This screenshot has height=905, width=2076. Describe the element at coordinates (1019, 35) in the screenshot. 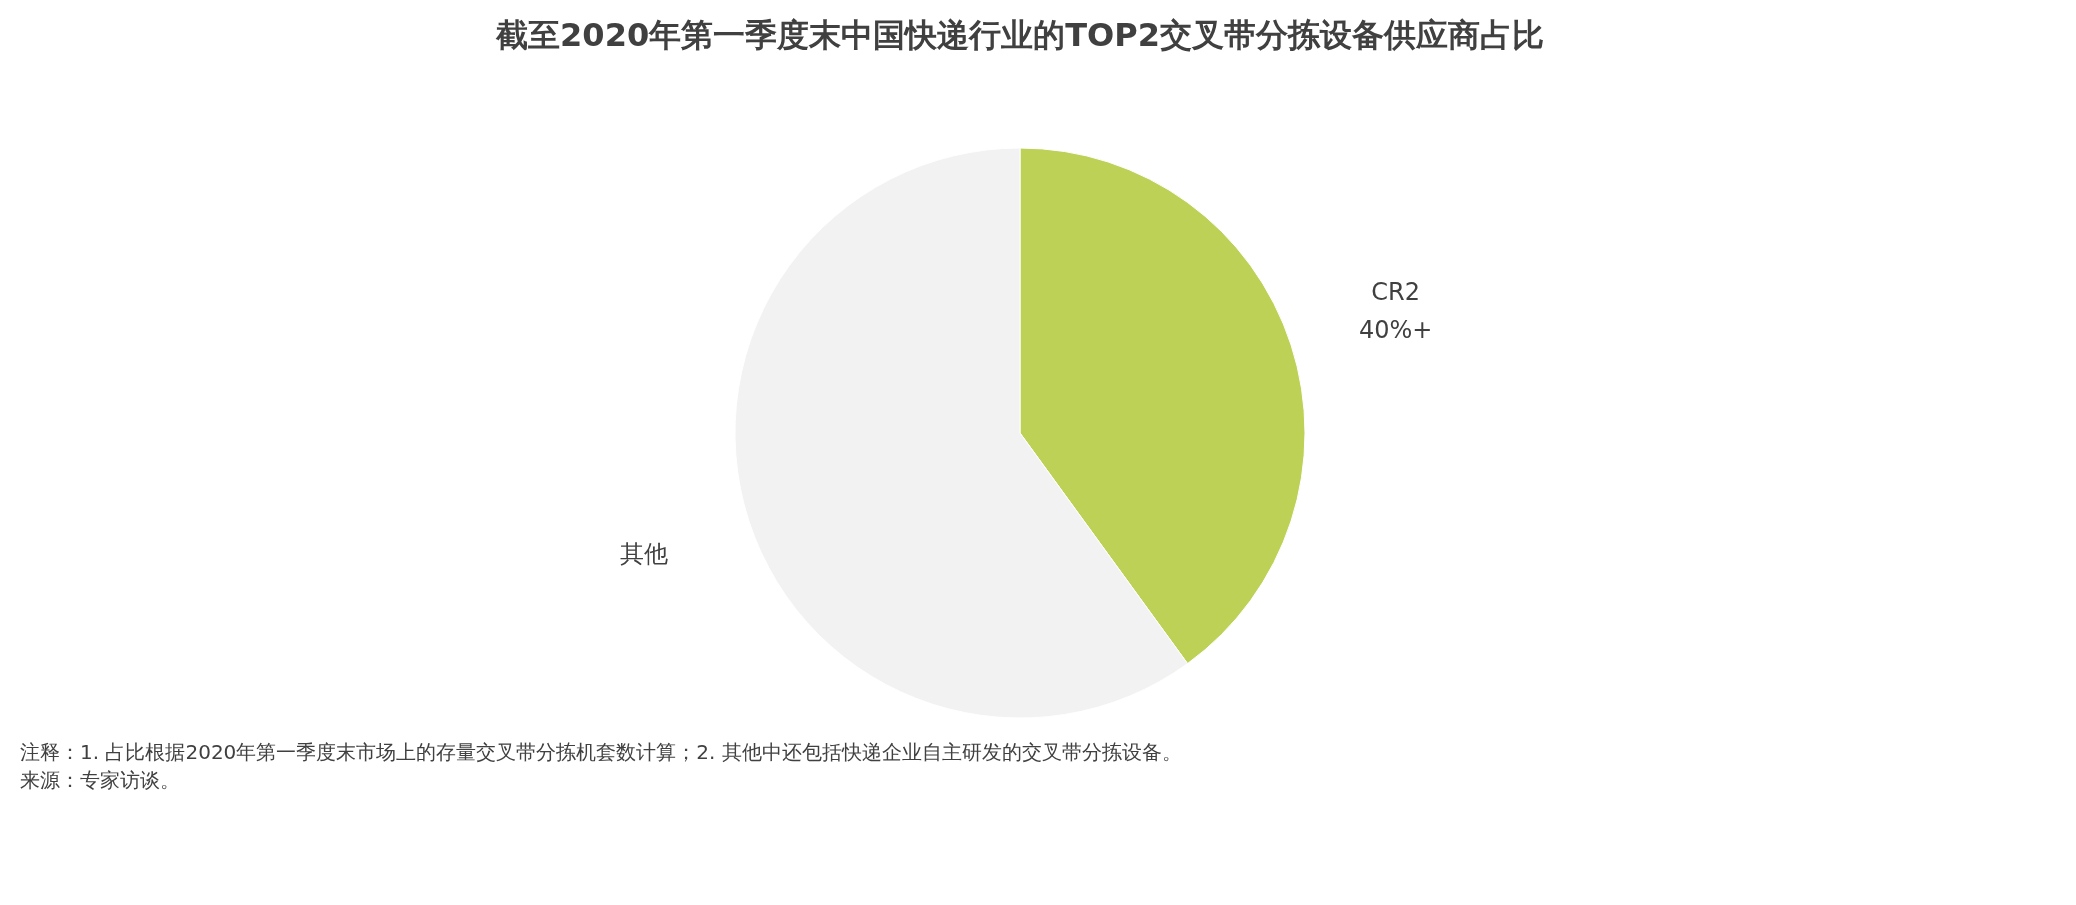

I see `chart-title: 截至2020年第一季度末中国快递行业的TOP2交叉带分拣设备供应商占比` at that location.